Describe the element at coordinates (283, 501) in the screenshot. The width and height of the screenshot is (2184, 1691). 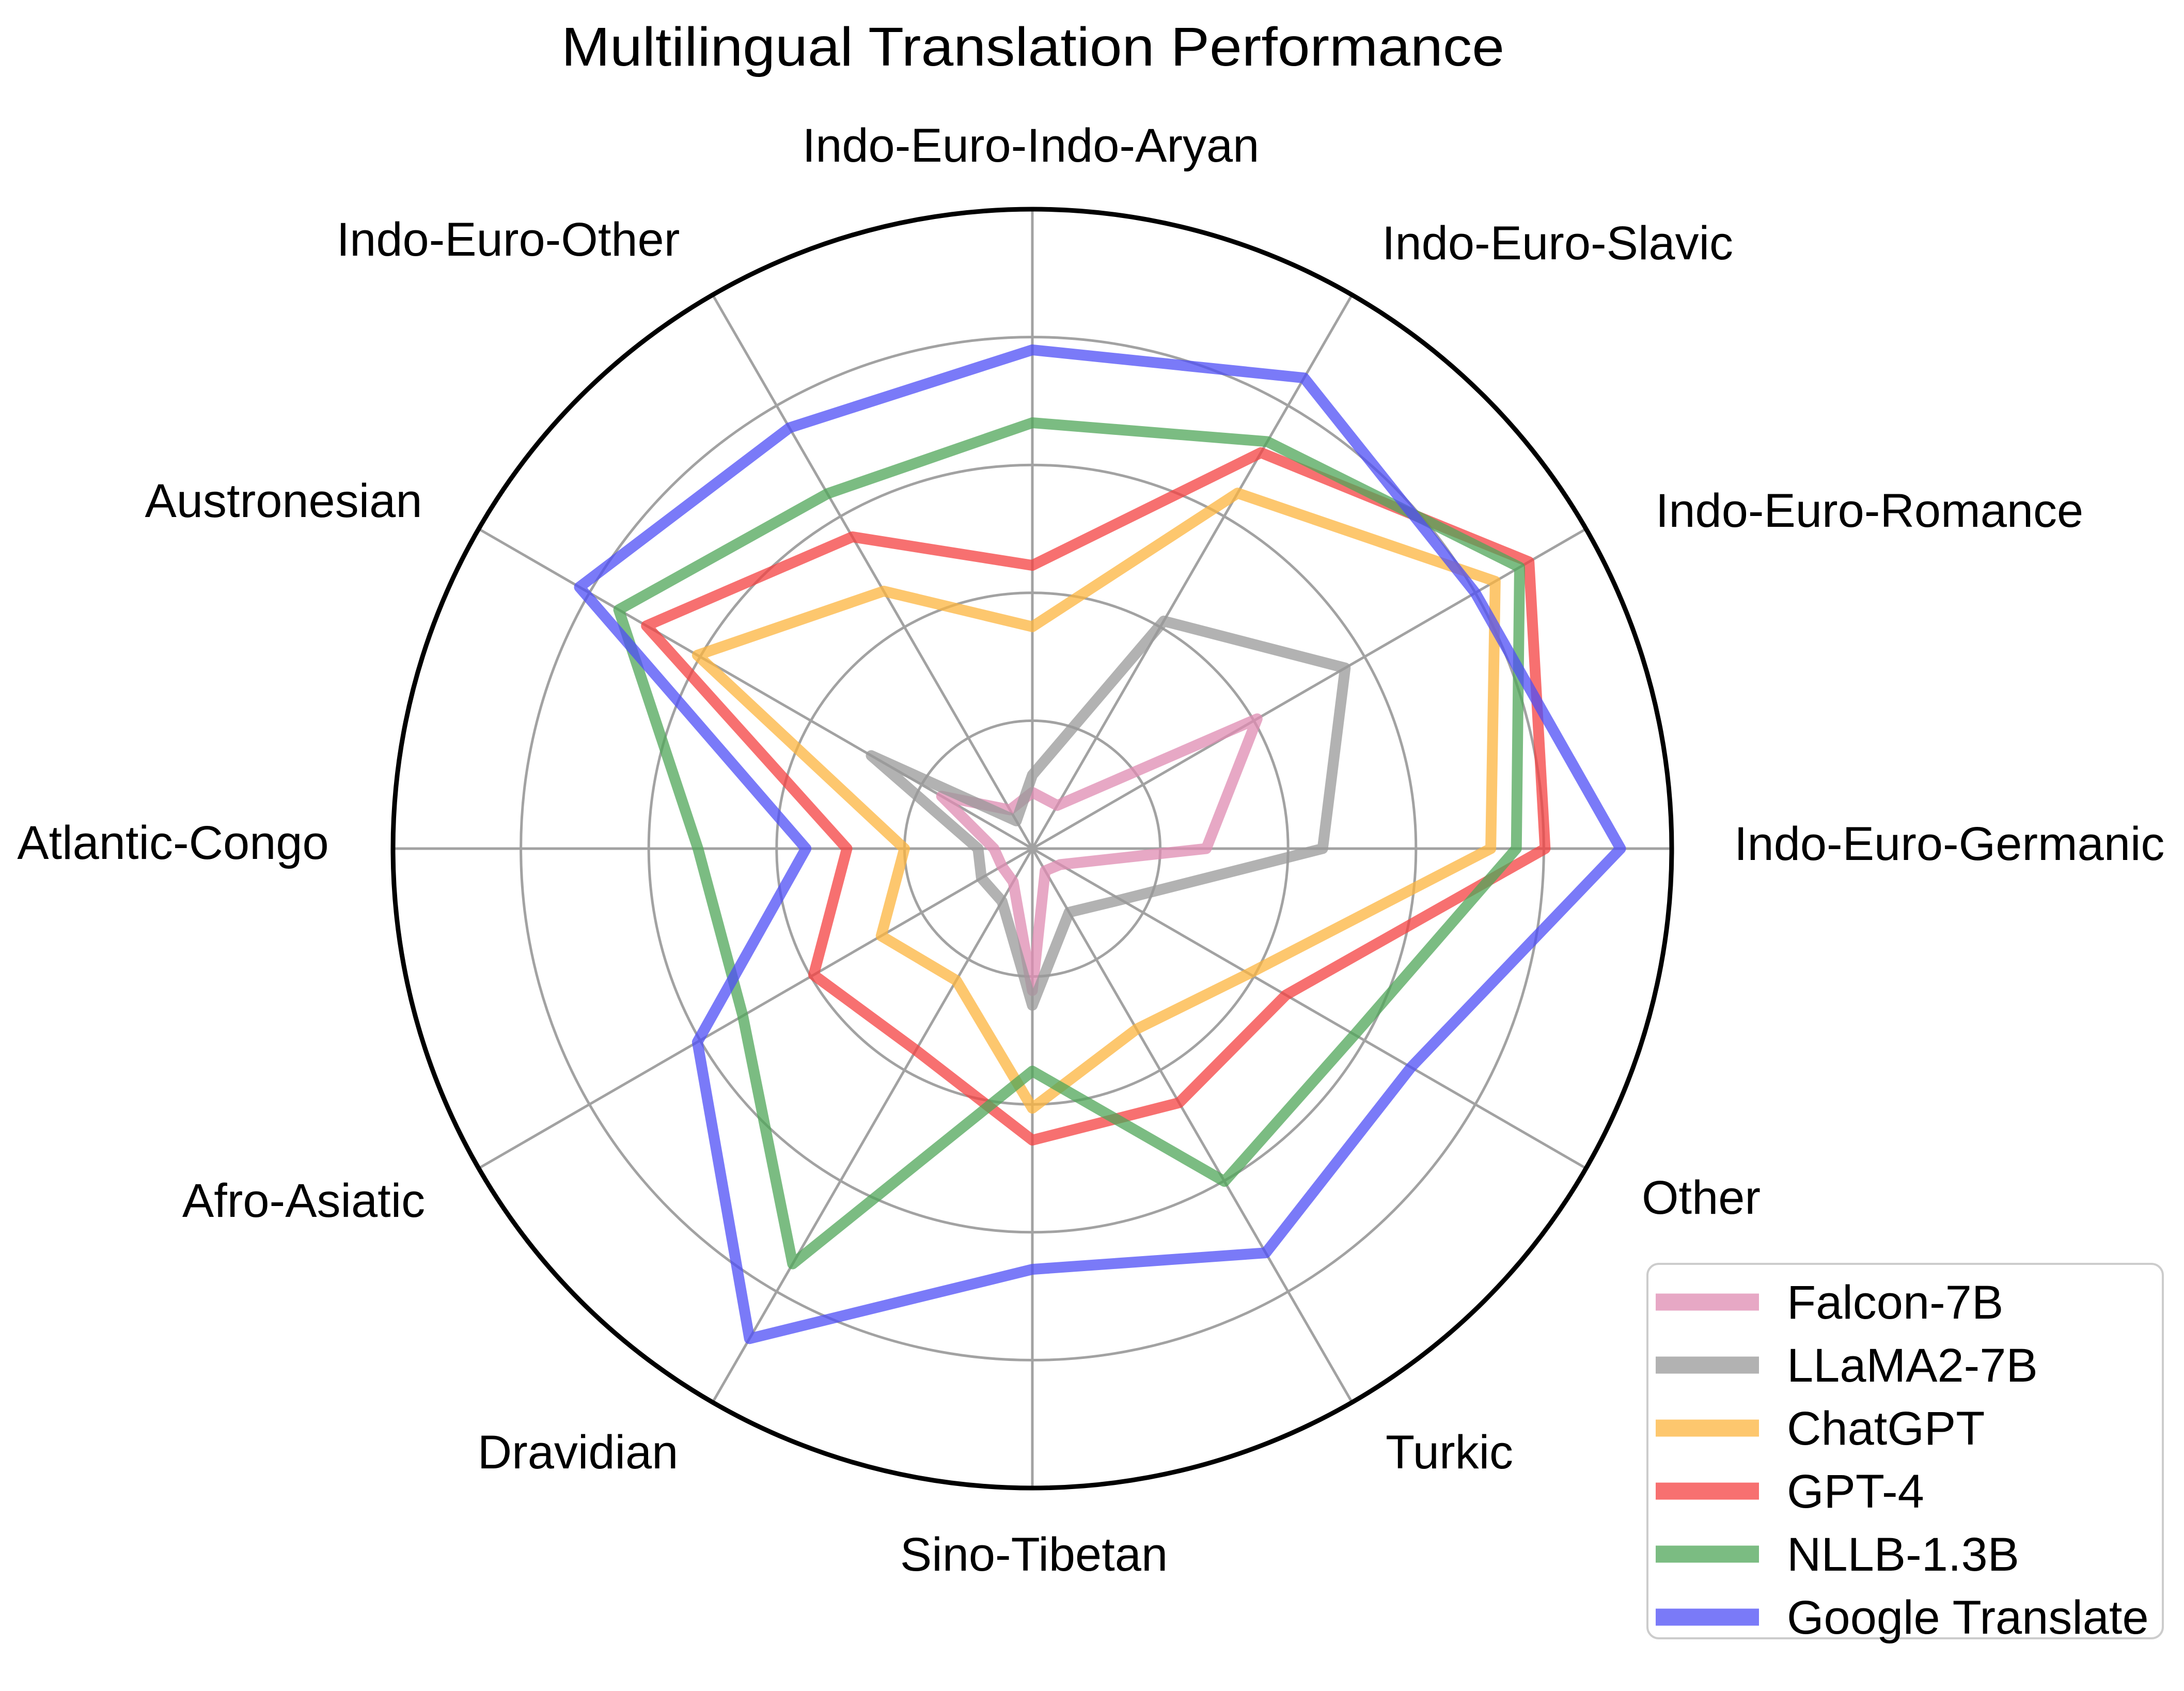
I see `svg-text: Austronesian` at that location.